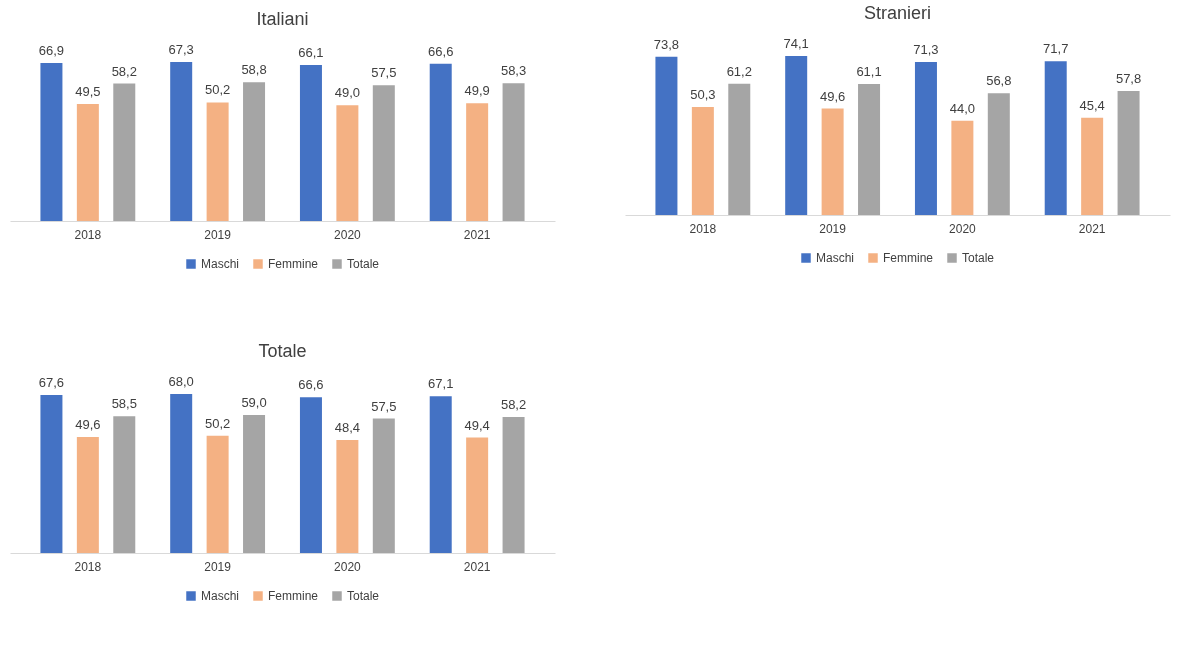 This screenshot has width=1197, height=649. Describe the element at coordinates (347, 427) in the screenshot. I see `data-label: 48,4` at that location.